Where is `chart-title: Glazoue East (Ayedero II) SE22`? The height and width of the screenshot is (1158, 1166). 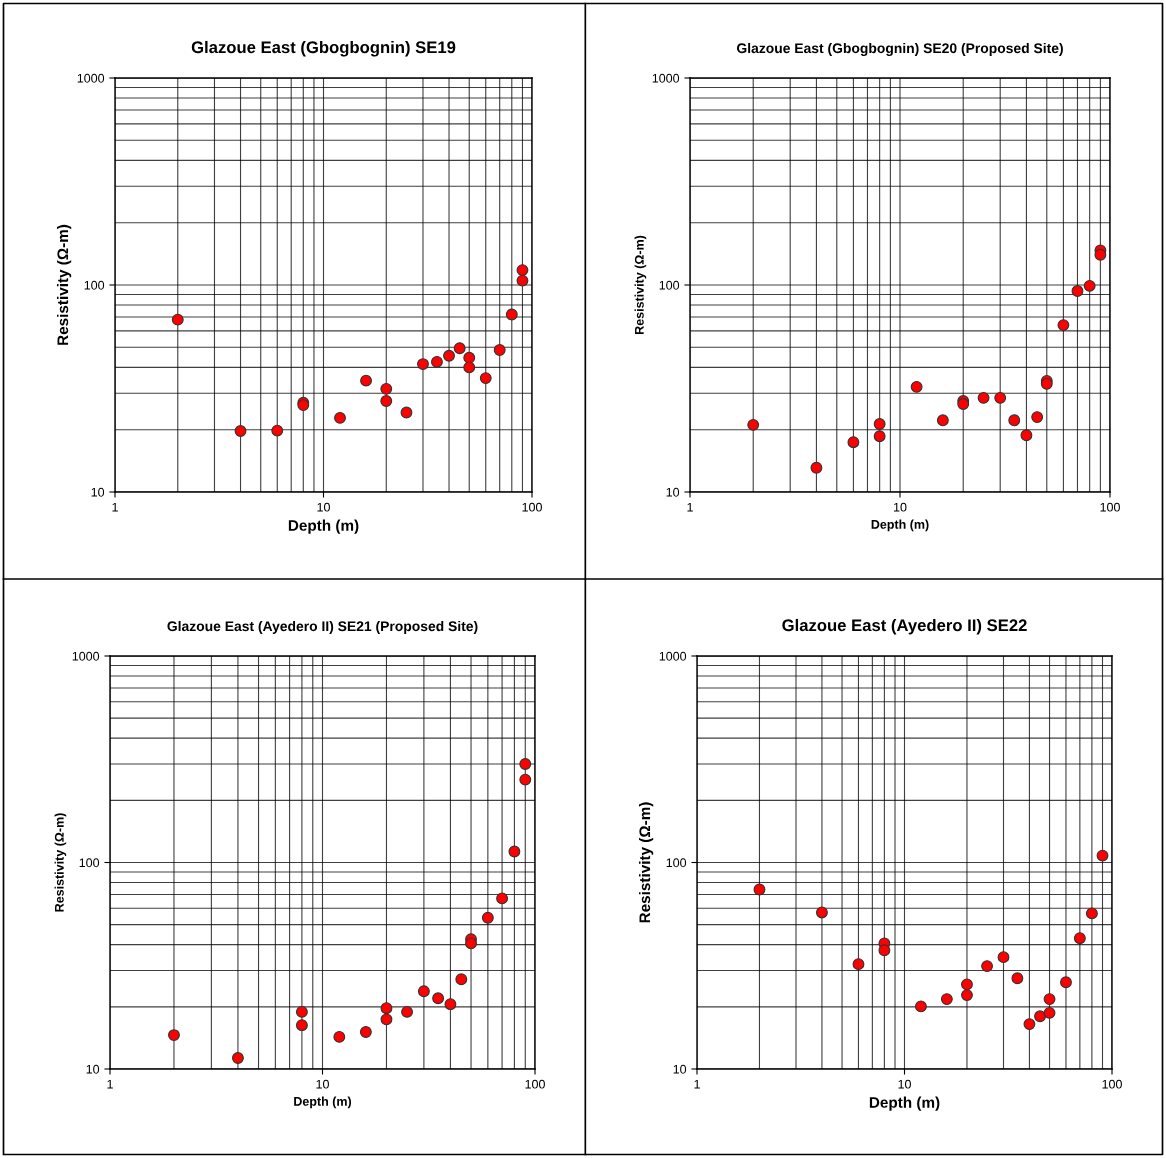
chart-title: Glazoue East (Ayedero II) SE22 is located at coordinates (904, 626).